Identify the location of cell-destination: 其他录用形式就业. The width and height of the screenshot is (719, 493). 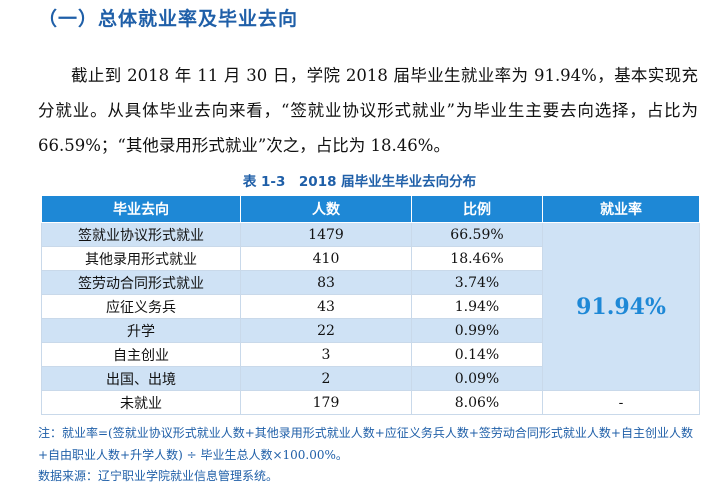
(141, 258).